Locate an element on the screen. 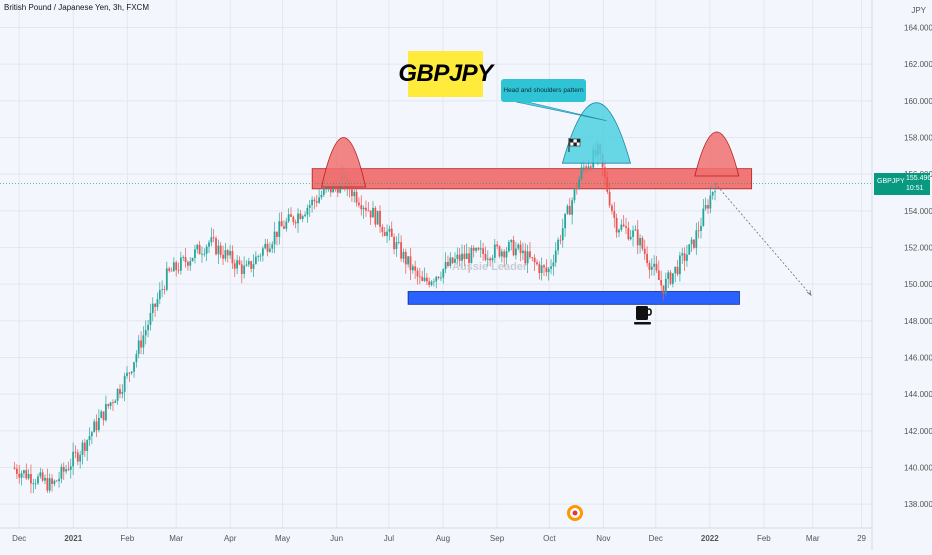  resistance-zone is located at coordinates (532, 179).